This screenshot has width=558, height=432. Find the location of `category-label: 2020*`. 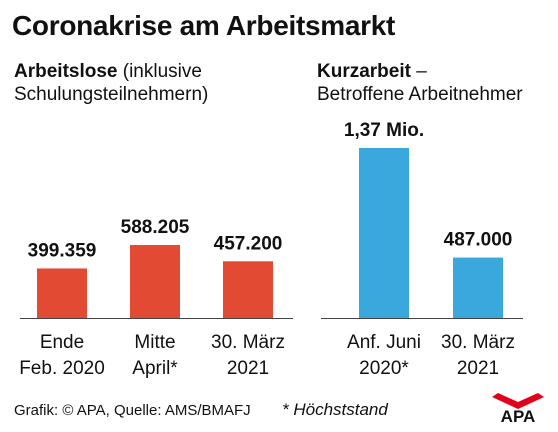

category-label: 2020* is located at coordinates (384, 368).